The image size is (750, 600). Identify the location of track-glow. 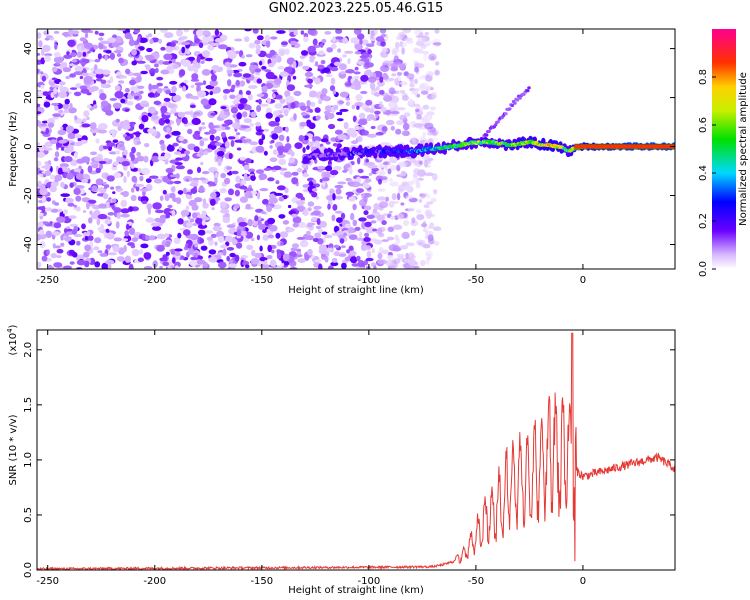
(385, 155).